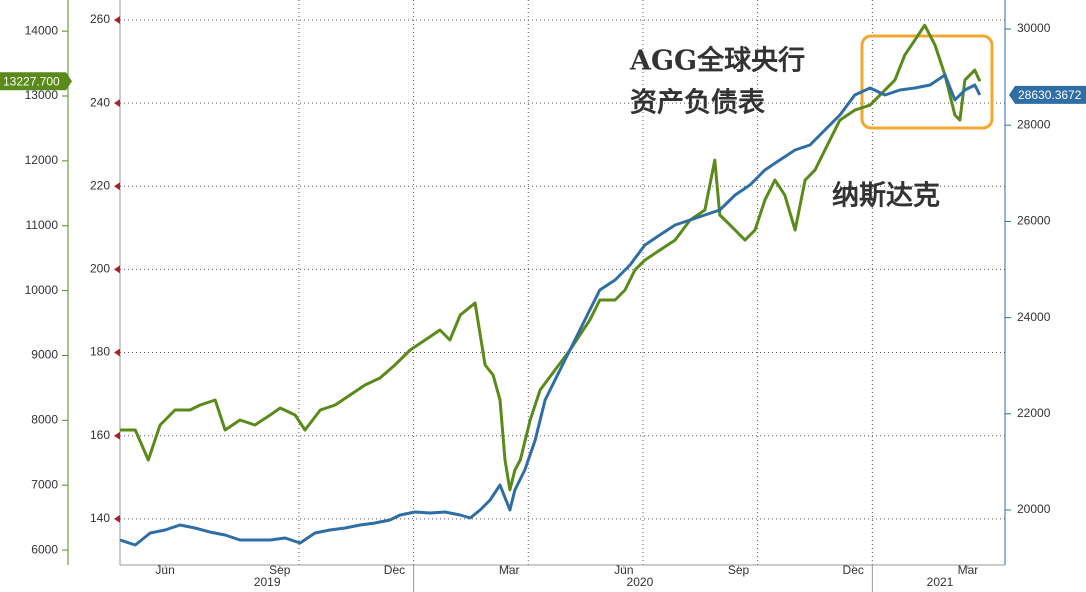 The image size is (1086, 592). What do you see at coordinates (100, 185) in the screenshot?
I see `y3-tick-label: 220` at bounding box center [100, 185].